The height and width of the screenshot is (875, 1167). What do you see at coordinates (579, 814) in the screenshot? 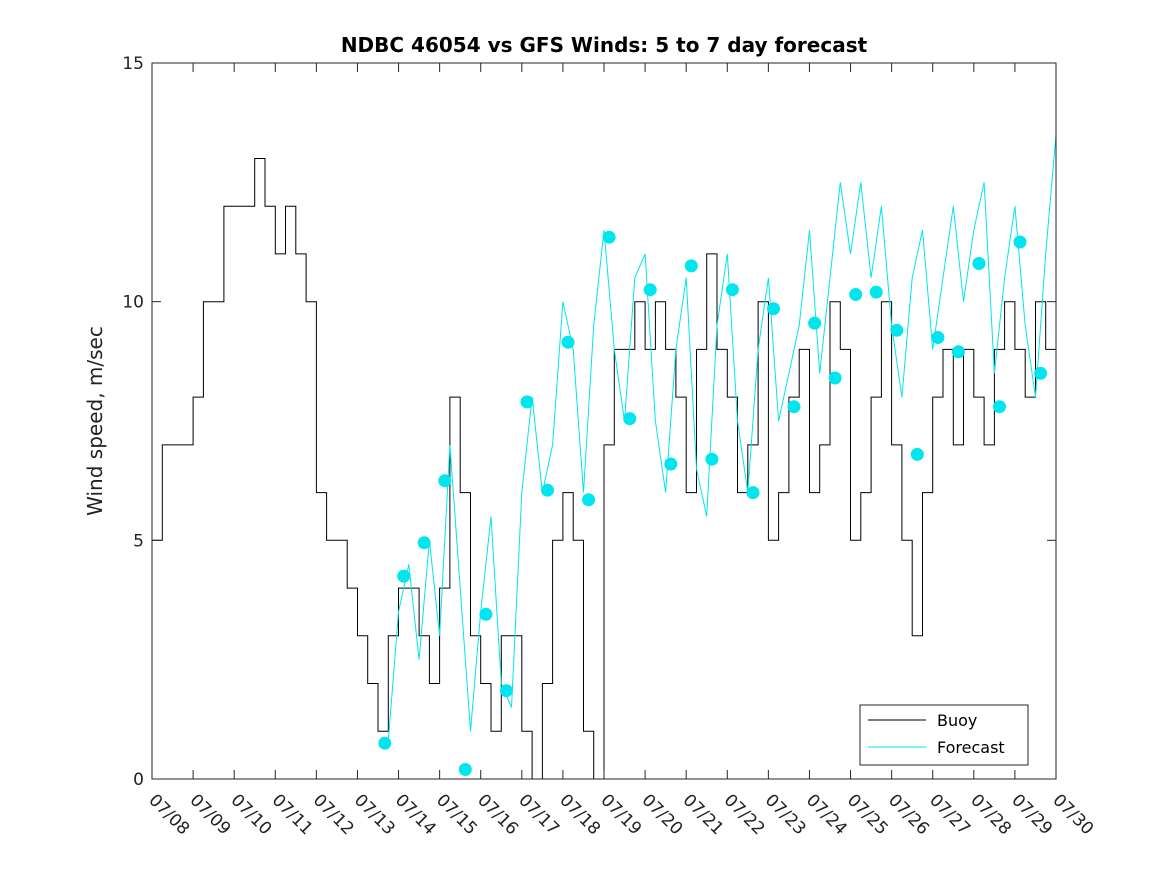
I see `x-tick-label: 07/18` at bounding box center [579, 814].